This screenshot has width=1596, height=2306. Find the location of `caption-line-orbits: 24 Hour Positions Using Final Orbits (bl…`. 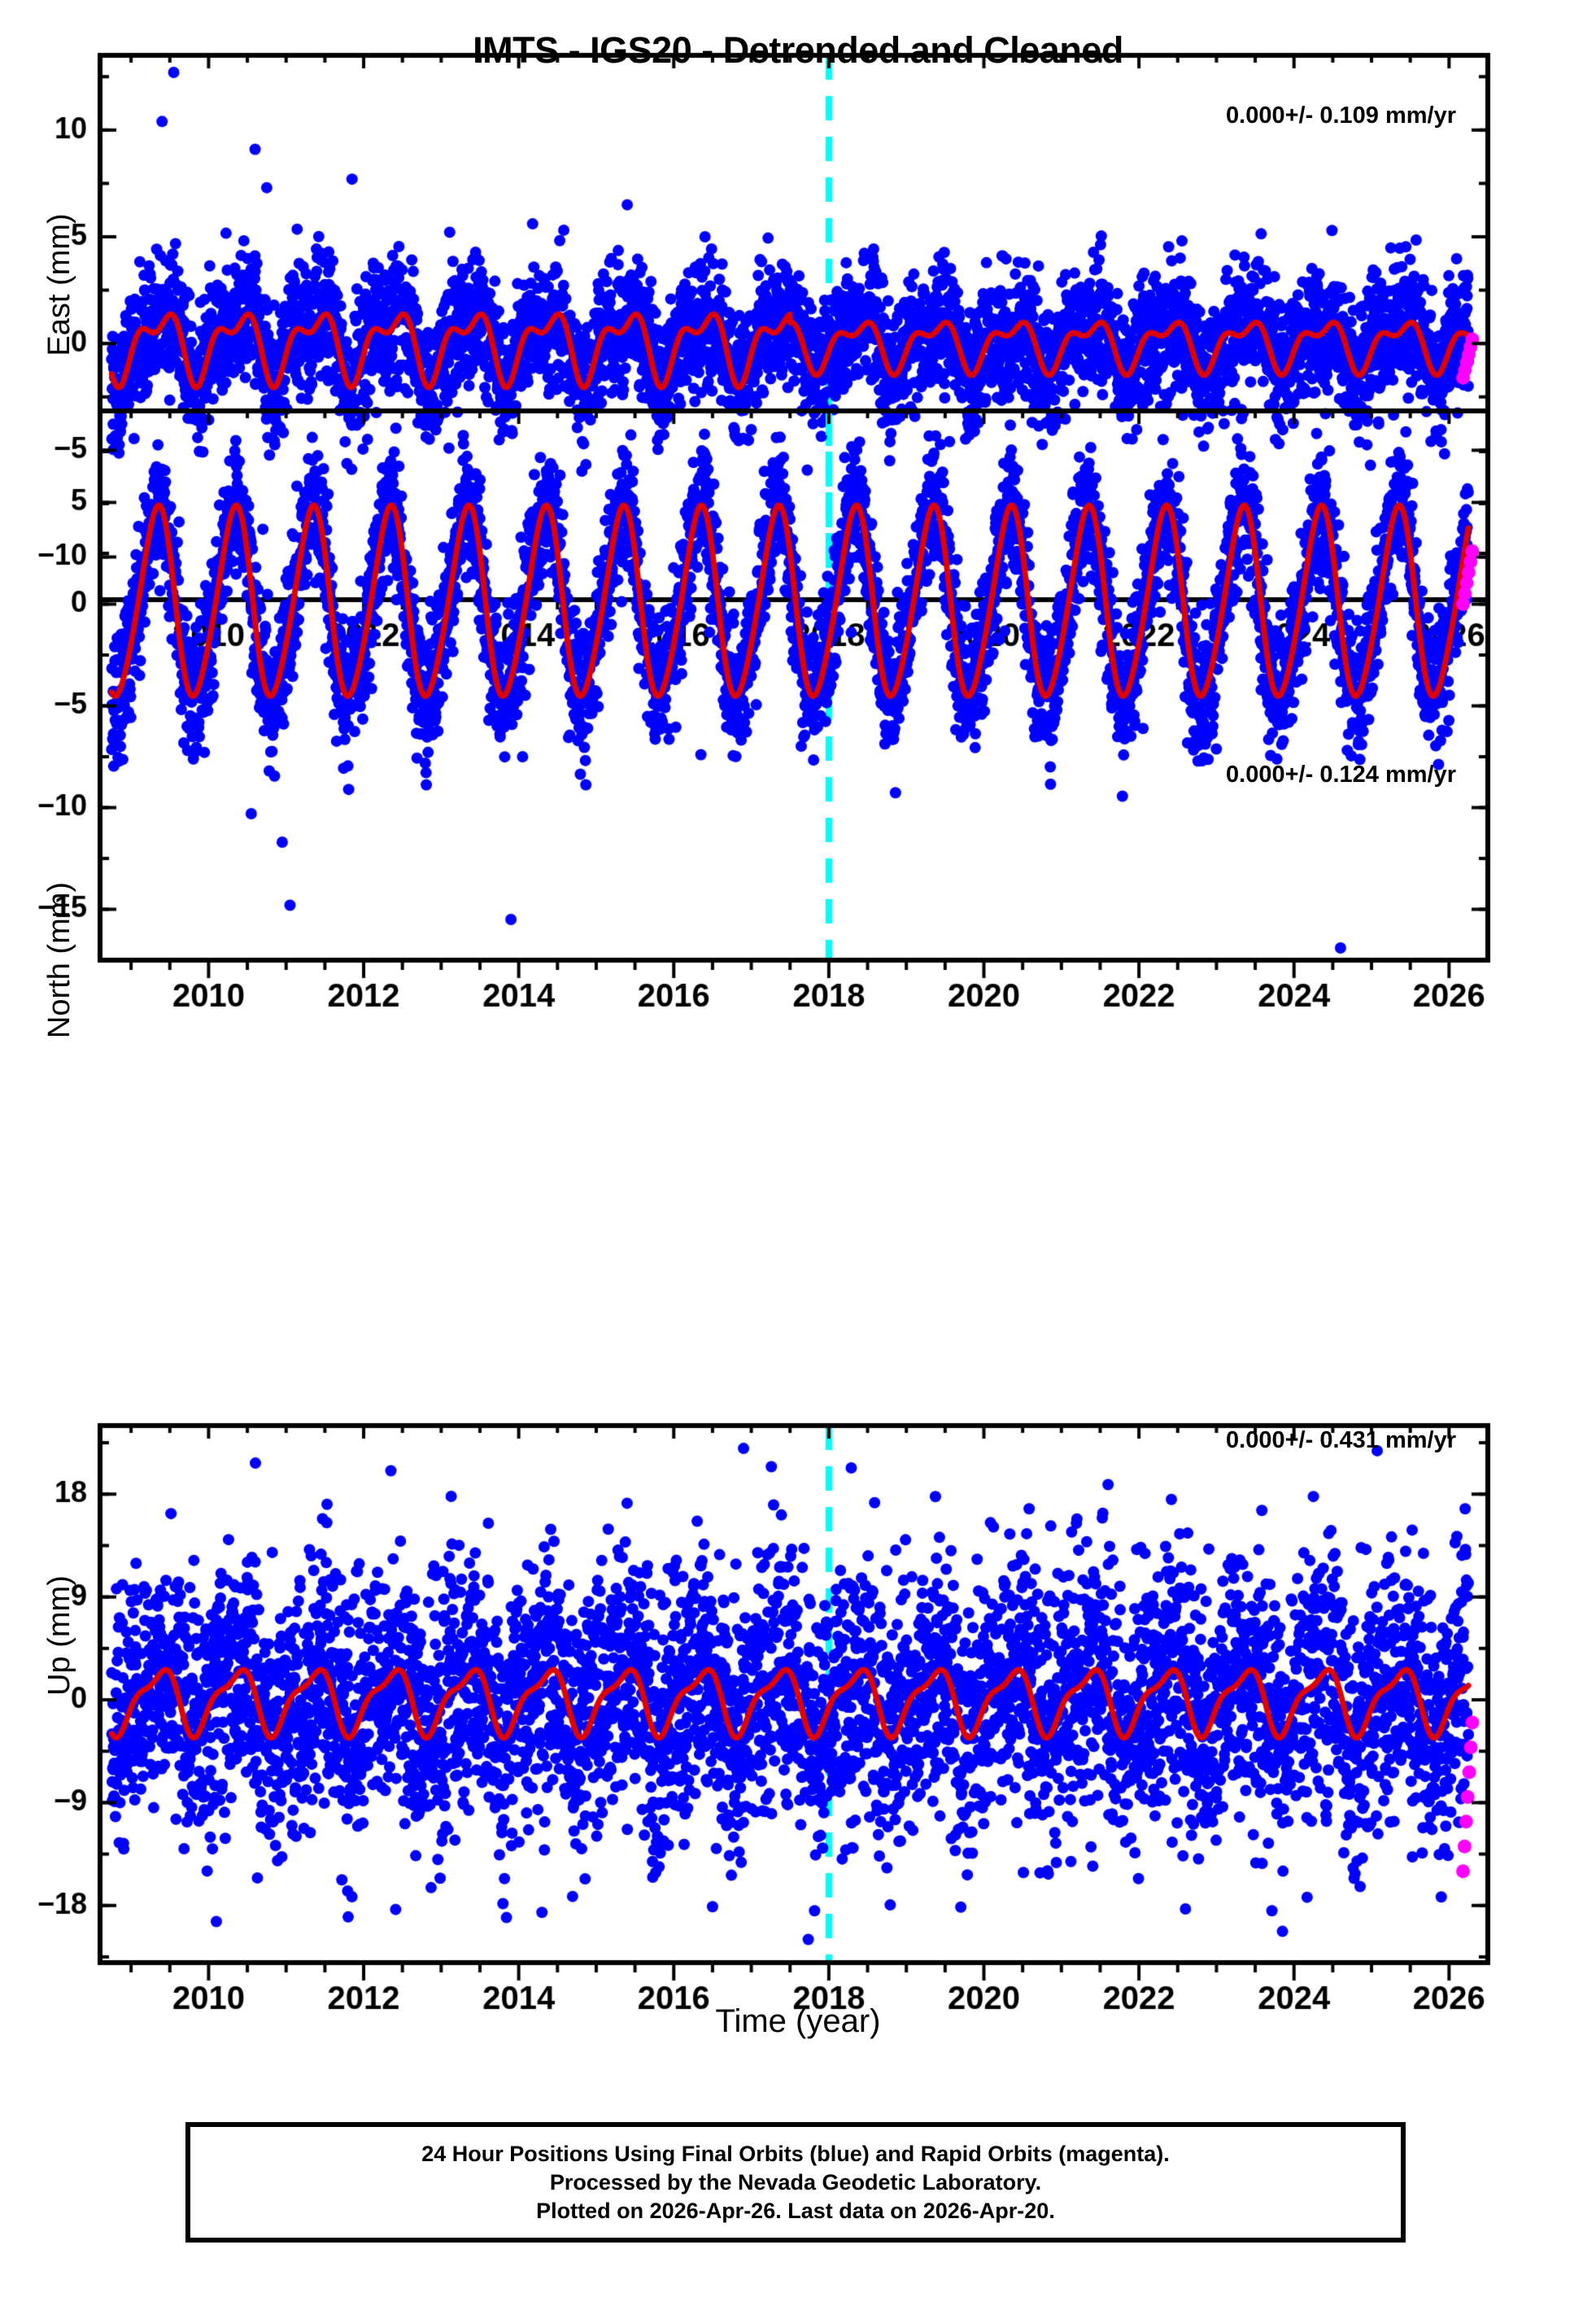

caption-line-orbits: 24 Hour Positions Using Final Orbits (bl… is located at coordinates (795, 2153).